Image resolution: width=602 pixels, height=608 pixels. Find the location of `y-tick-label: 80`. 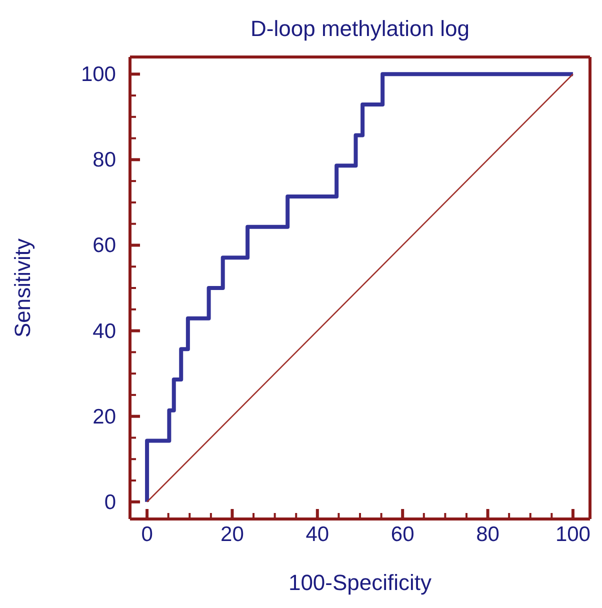

y-tick-label: 80 is located at coordinates (104, 160).